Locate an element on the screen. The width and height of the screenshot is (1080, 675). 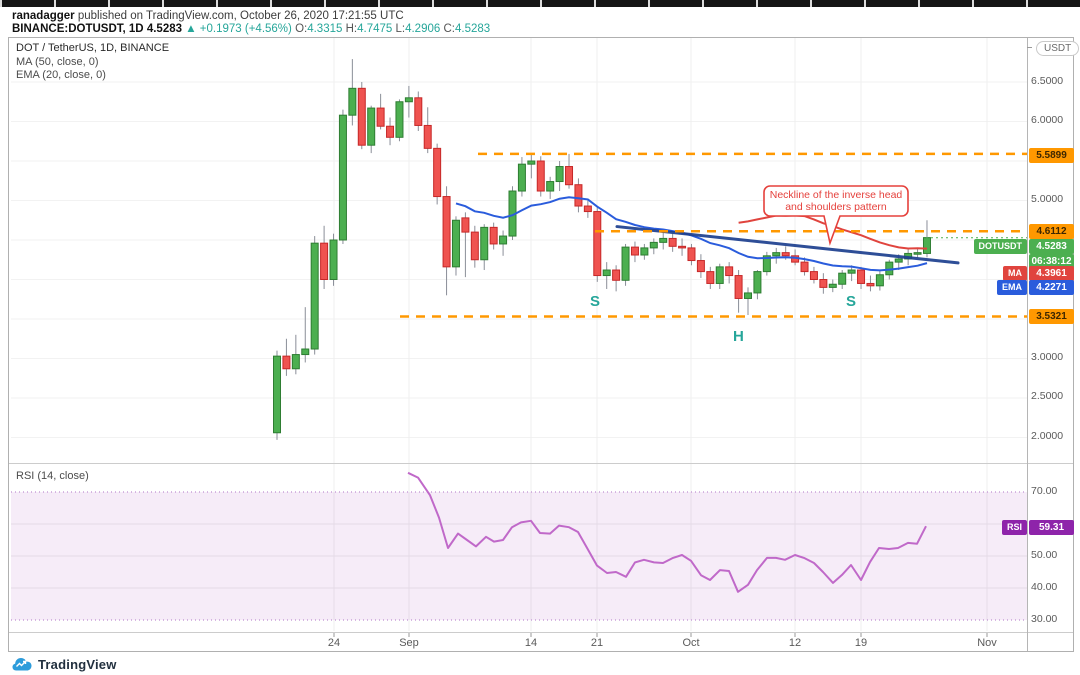
pattern-label-shoulder_left: S is located at coordinates (595, 301).